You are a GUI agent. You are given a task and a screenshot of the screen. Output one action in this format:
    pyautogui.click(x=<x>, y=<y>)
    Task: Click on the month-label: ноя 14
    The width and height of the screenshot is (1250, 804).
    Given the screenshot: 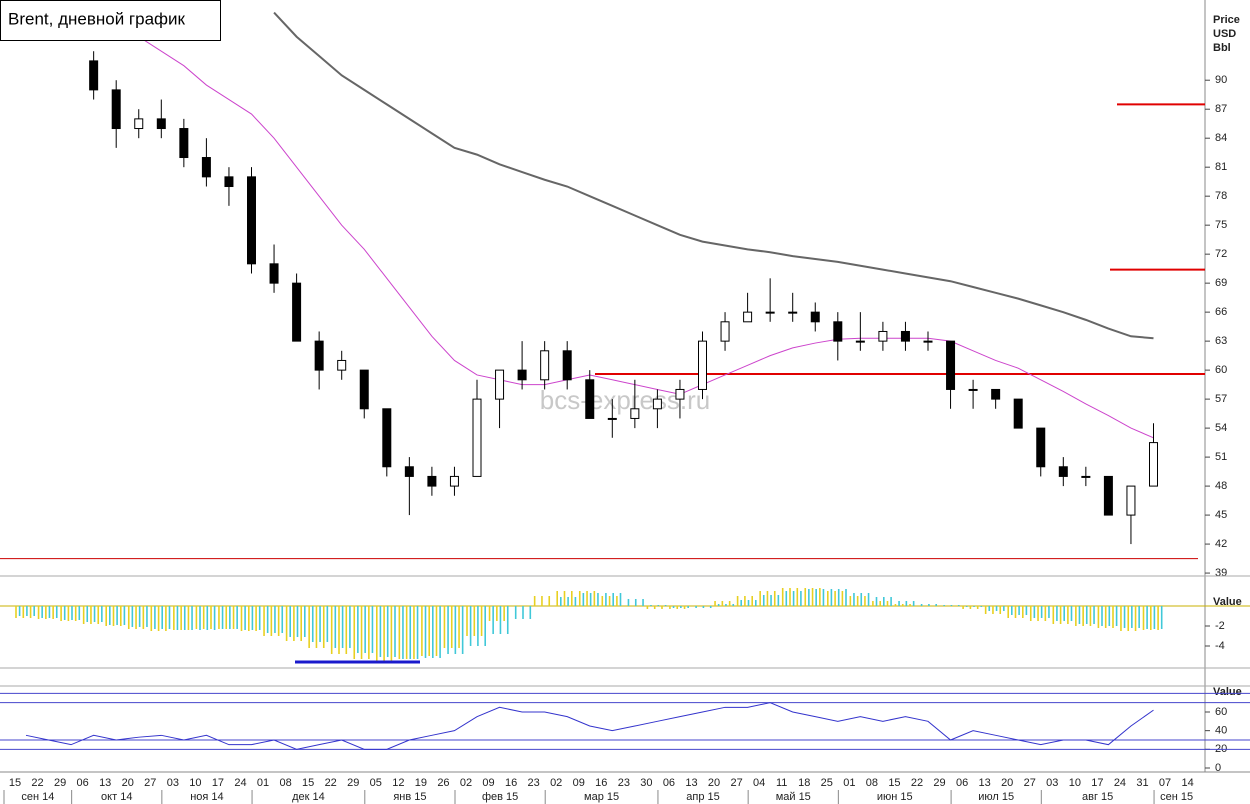 What is the action you would take?
    pyautogui.click(x=206, y=797)
    